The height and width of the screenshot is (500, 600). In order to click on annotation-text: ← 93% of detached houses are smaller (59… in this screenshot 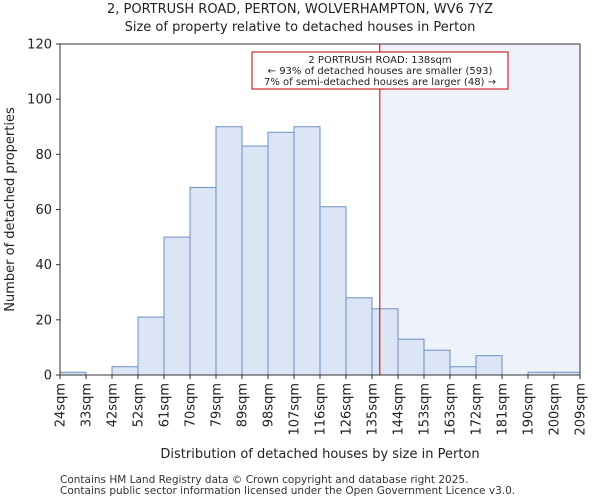, I will do `click(380, 71)`.